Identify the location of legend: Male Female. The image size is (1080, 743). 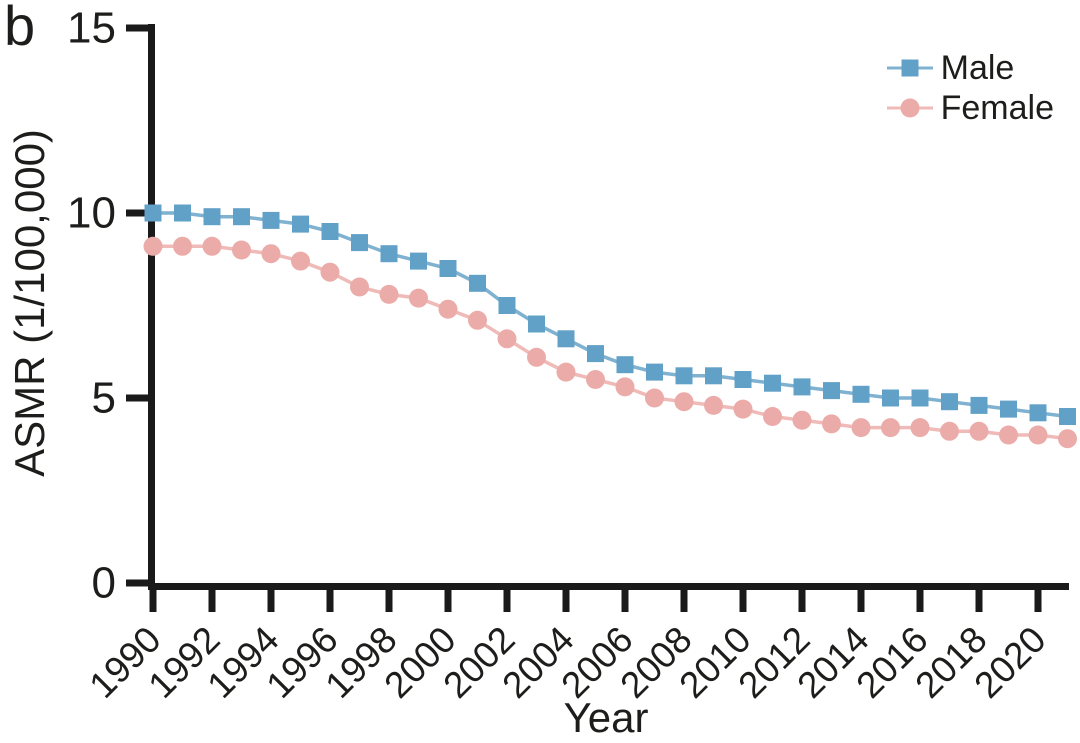
(970, 88).